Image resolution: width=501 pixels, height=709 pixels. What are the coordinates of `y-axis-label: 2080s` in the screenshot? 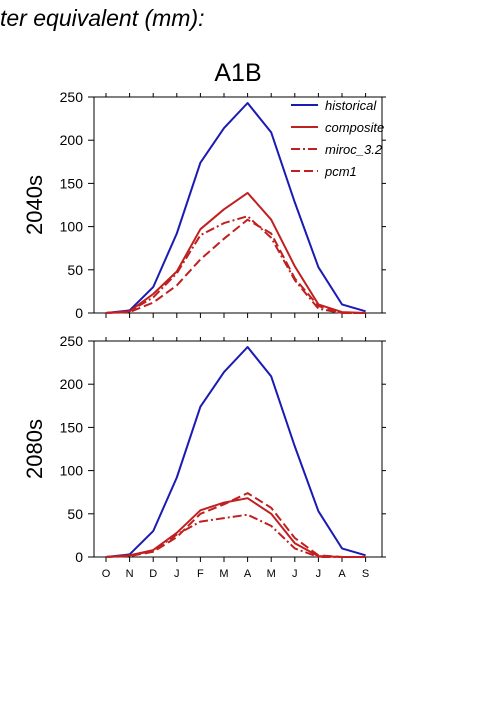 It's located at (34, 449).